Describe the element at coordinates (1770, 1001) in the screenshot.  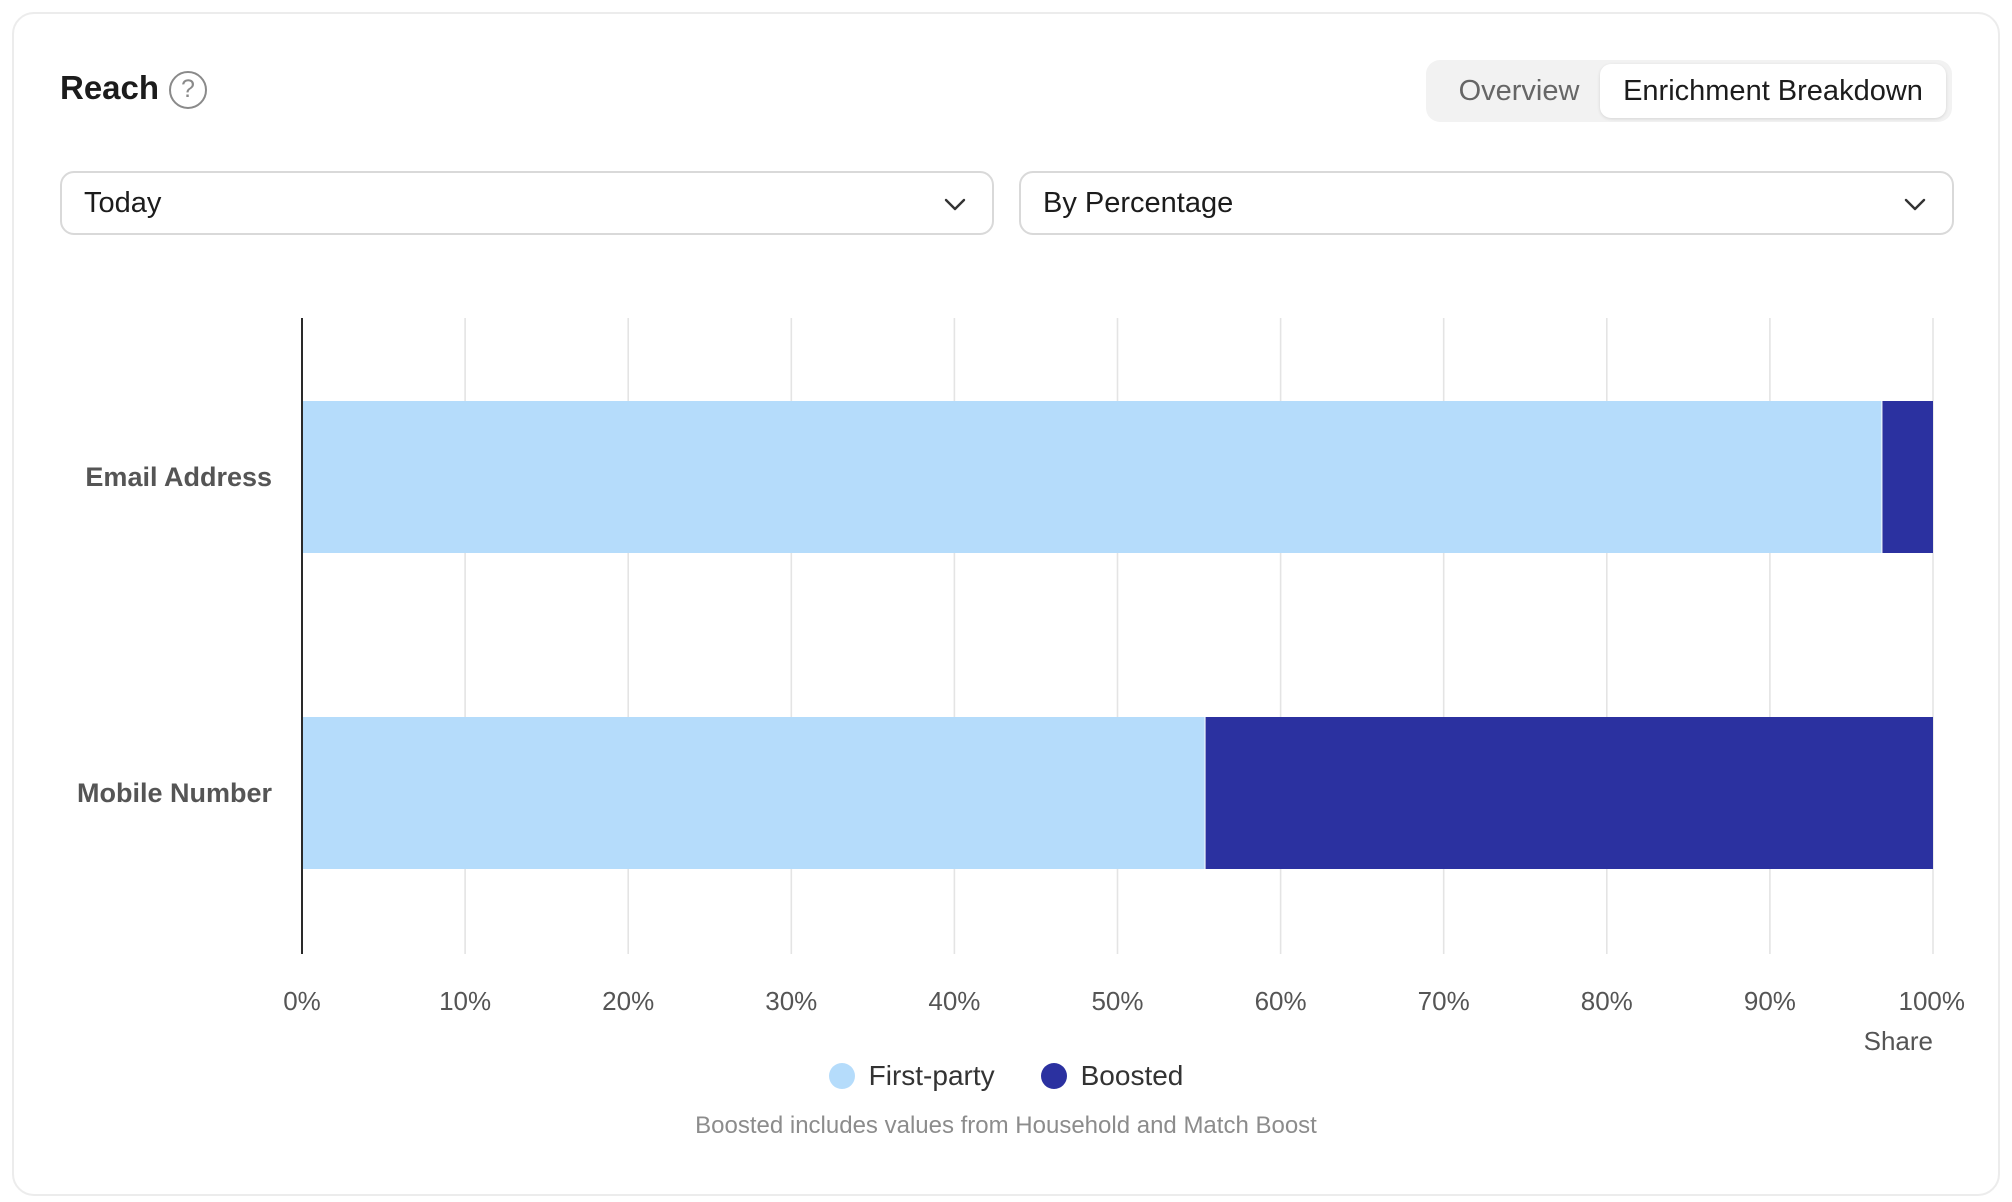
I see `x-tick-label: 90%` at that location.